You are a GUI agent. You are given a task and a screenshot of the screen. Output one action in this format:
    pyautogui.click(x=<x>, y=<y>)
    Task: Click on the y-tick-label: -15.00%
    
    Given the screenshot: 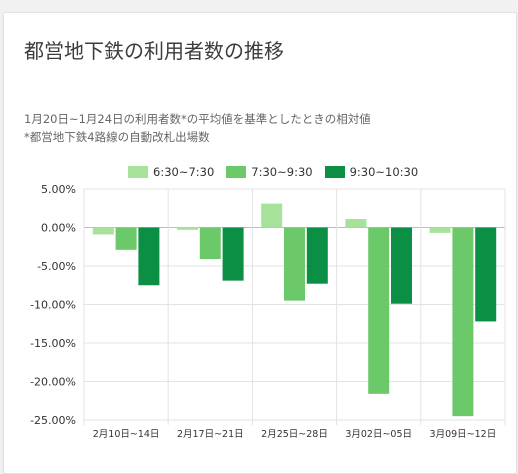 What is the action you would take?
    pyautogui.click(x=53, y=343)
    